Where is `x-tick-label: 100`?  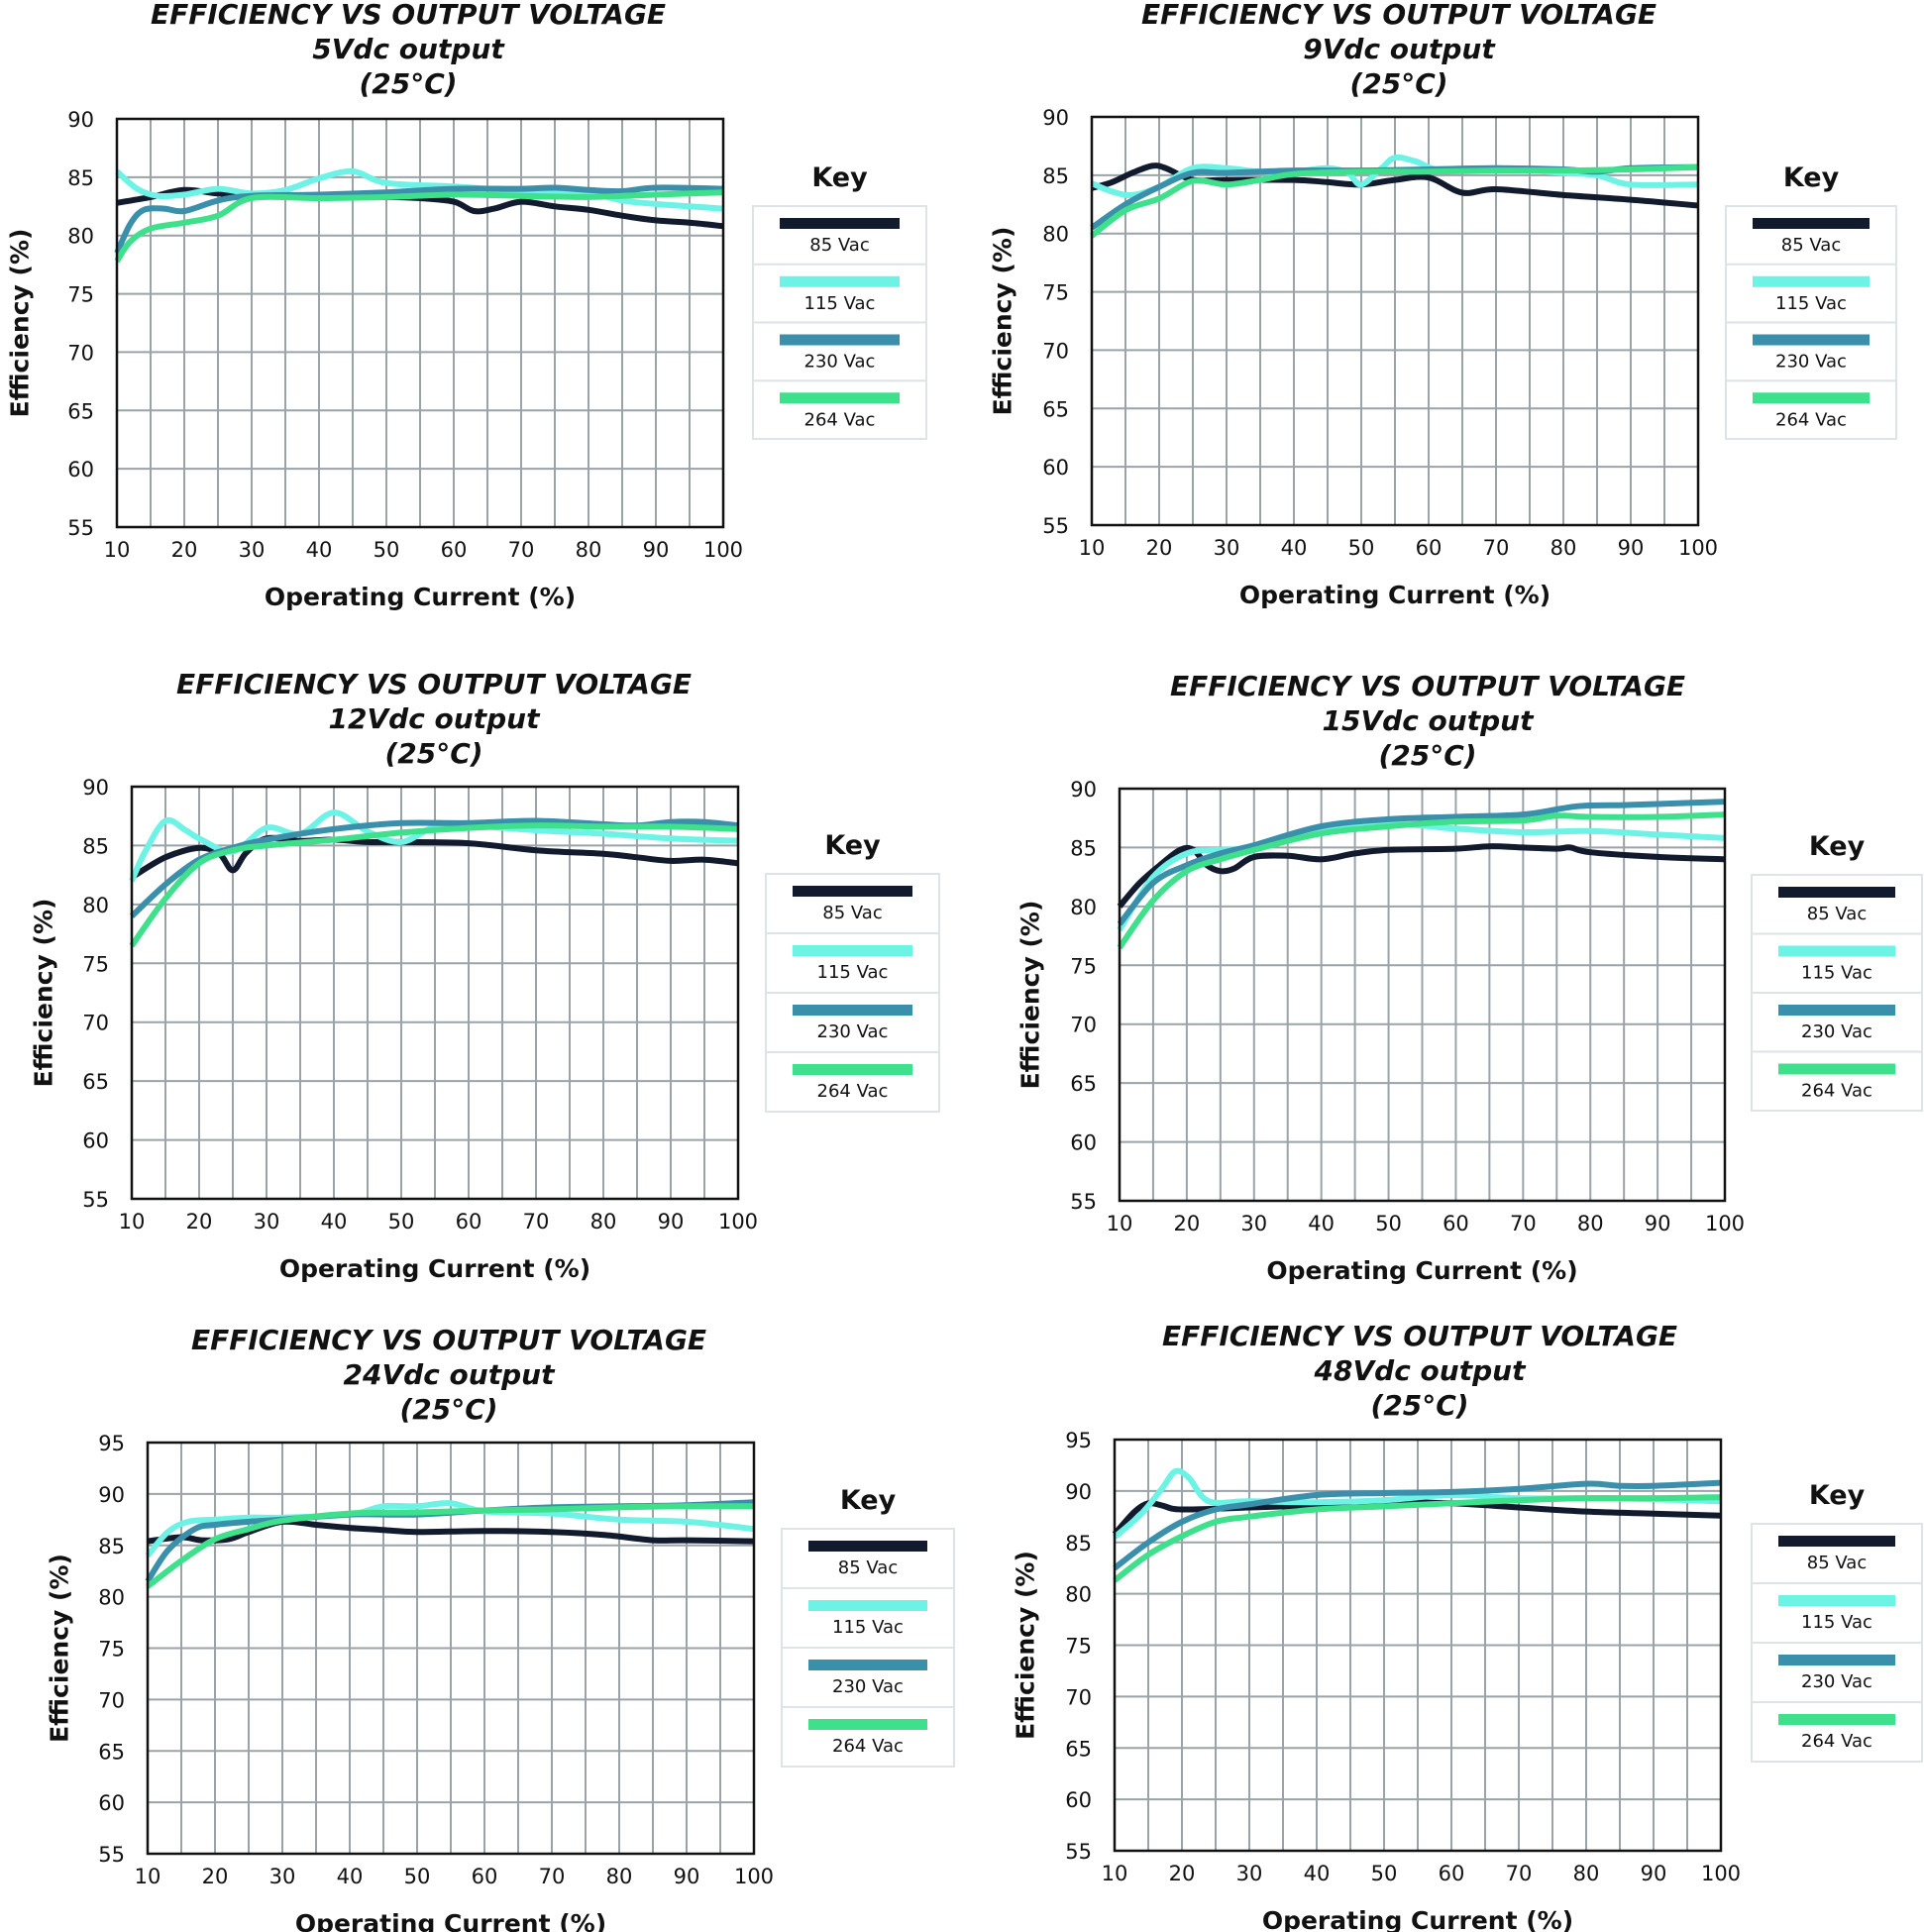 x-tick-label: 100 is located at coordinates (754, 1876).